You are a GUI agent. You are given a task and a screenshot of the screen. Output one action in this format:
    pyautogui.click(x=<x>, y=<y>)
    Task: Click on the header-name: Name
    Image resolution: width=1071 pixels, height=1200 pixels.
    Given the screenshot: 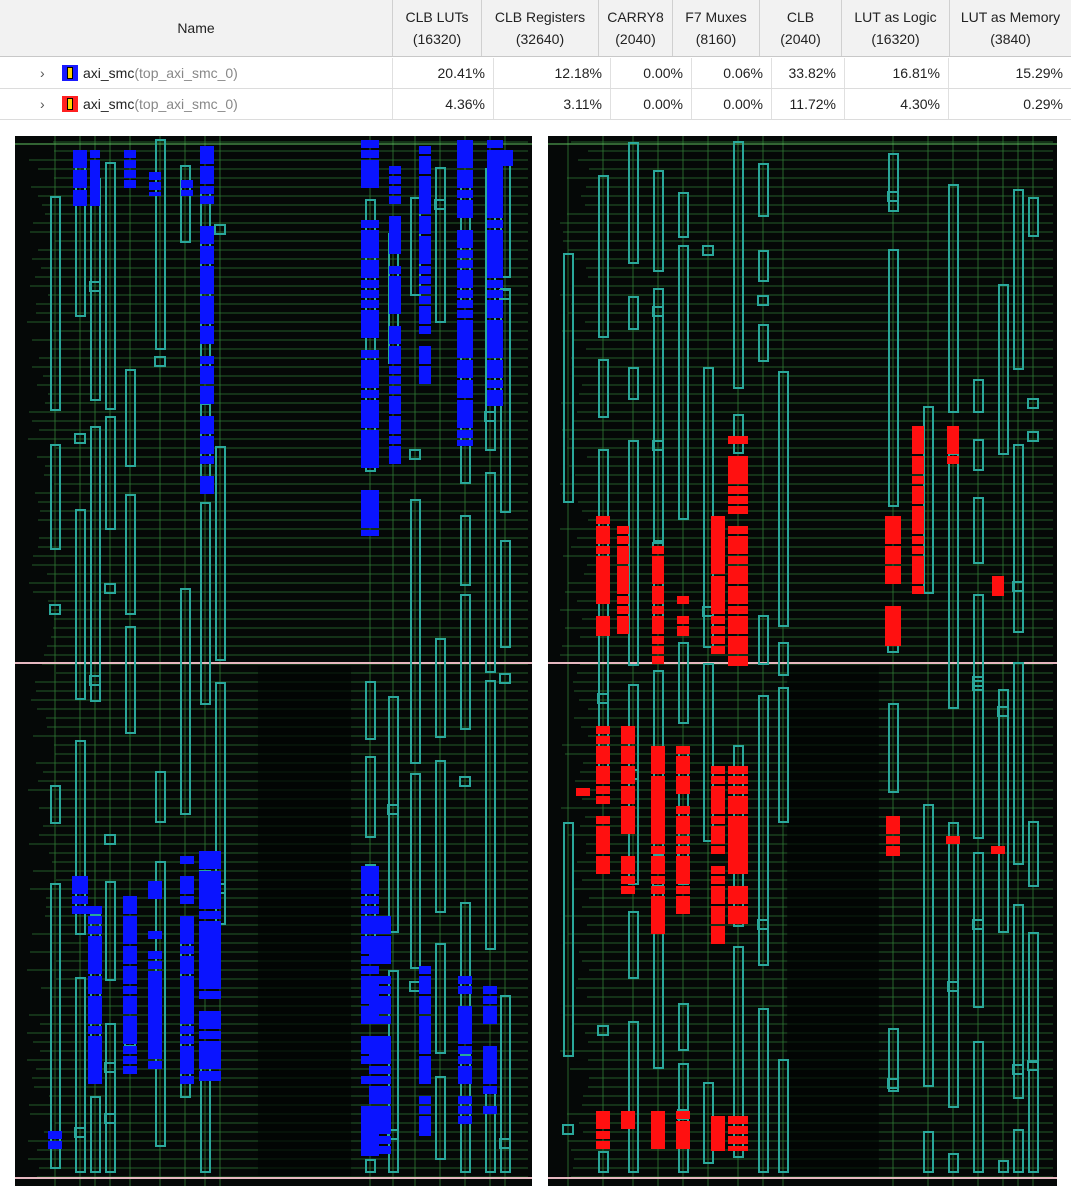 What is the action you would take?
    pyautogui.click(x=196, y=28)
    